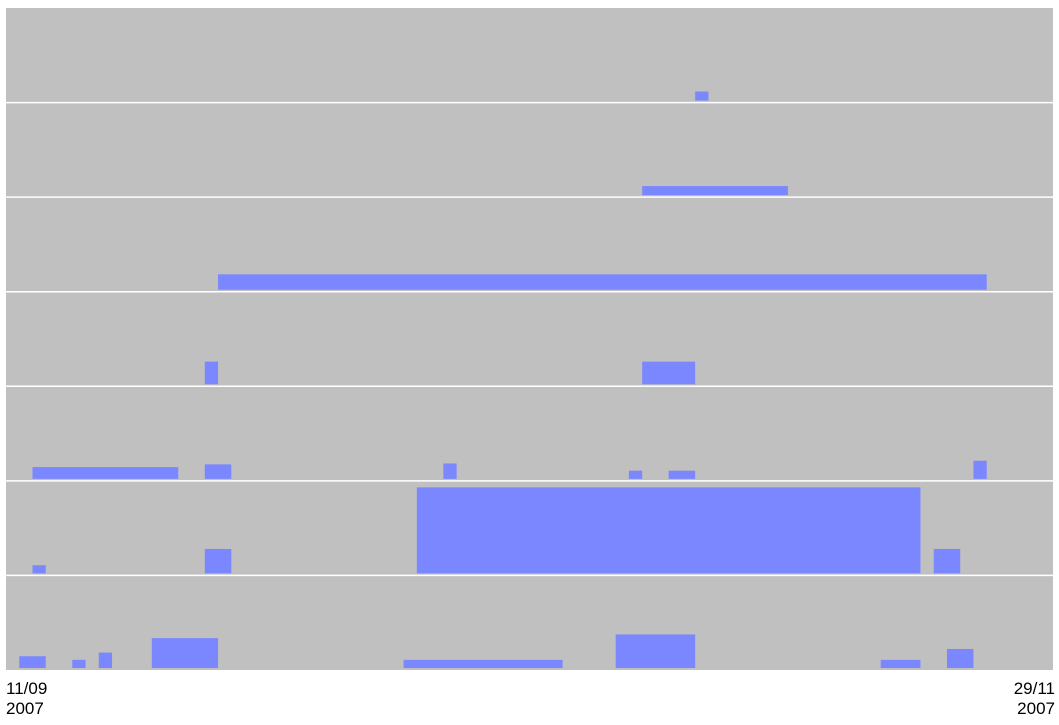 The width and height of the screenshot is (1059, 725). Describe the element at coordinates (1034, 688) in the screenshot. I see `x-axis-end-date: 29/11` at that location.